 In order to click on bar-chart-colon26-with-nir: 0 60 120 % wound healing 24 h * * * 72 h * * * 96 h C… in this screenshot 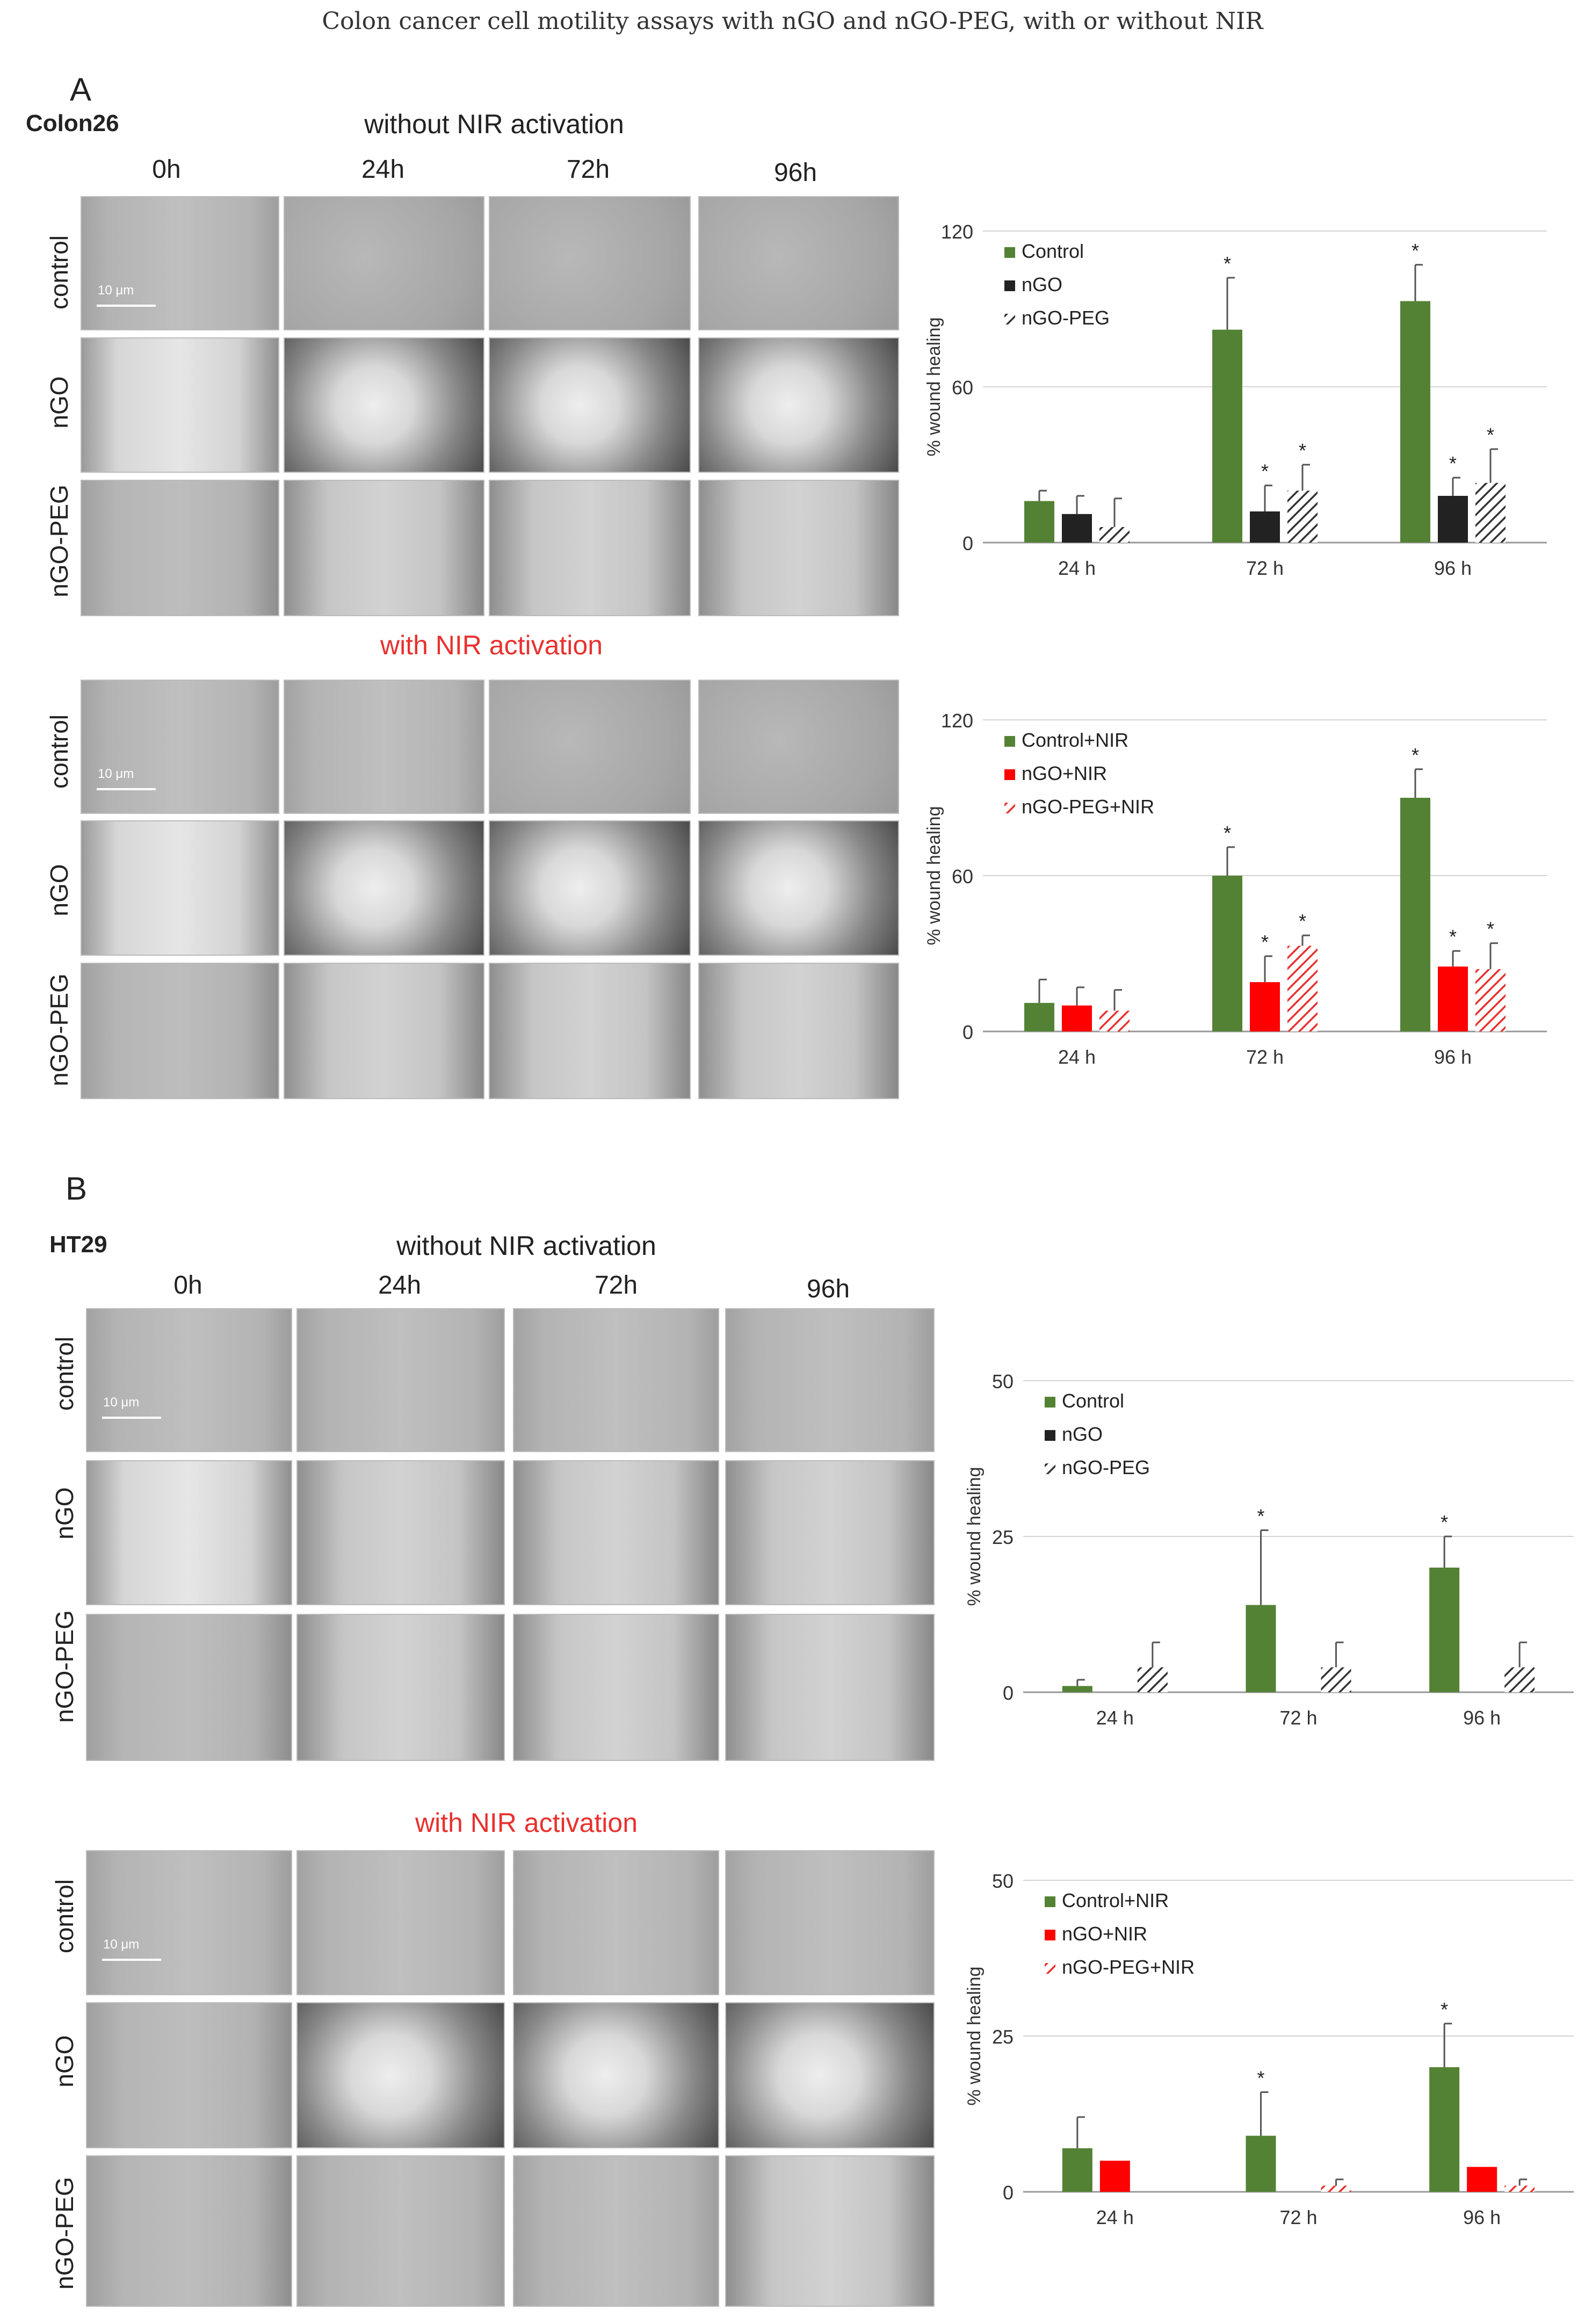, I will do `click(1235, 897)`.